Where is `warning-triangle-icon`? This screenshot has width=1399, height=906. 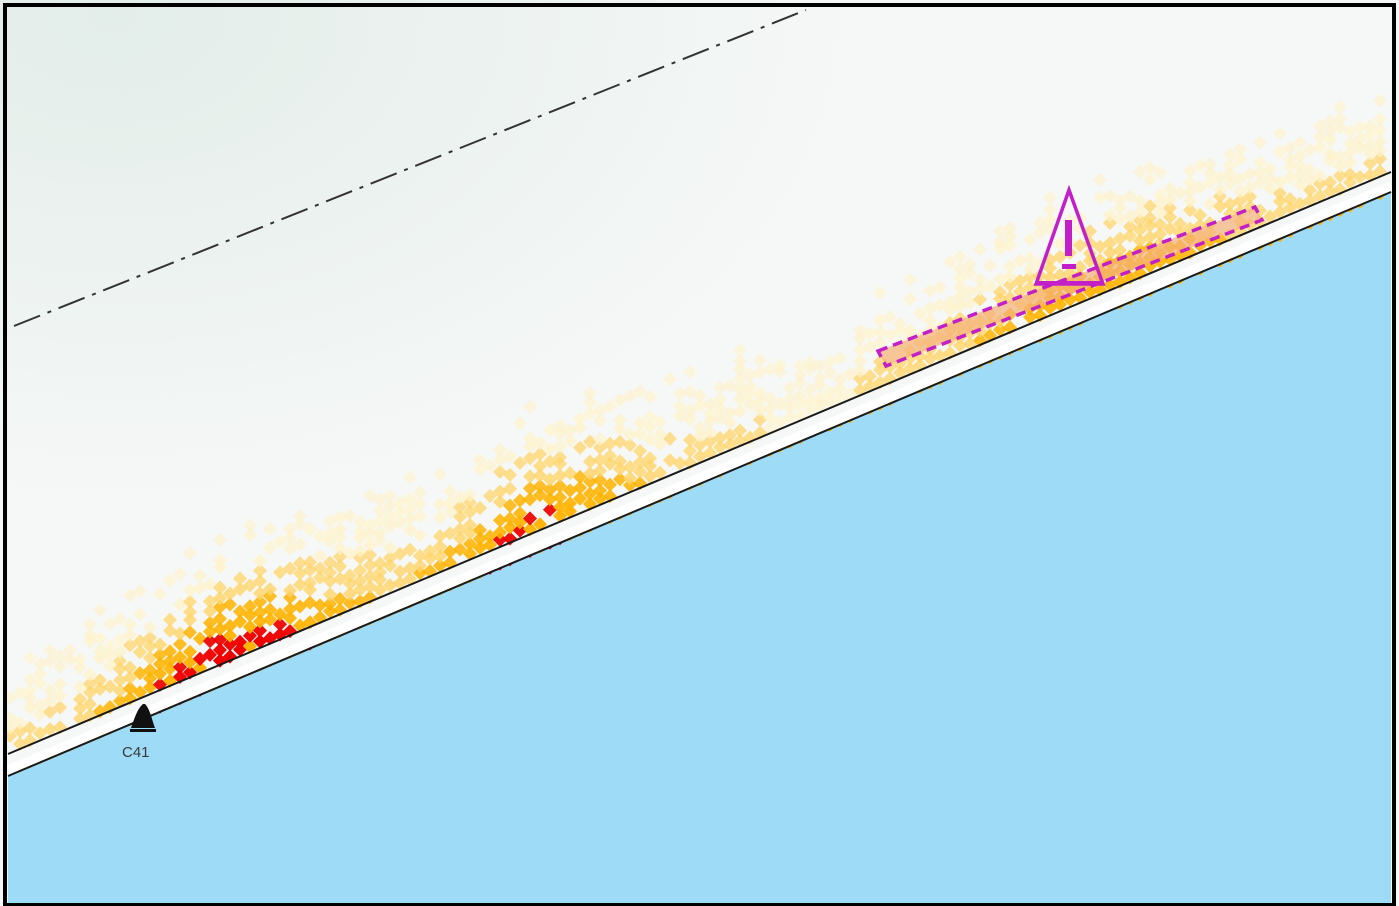 warning-triangle-icon is located at coordinates (1069, 235).